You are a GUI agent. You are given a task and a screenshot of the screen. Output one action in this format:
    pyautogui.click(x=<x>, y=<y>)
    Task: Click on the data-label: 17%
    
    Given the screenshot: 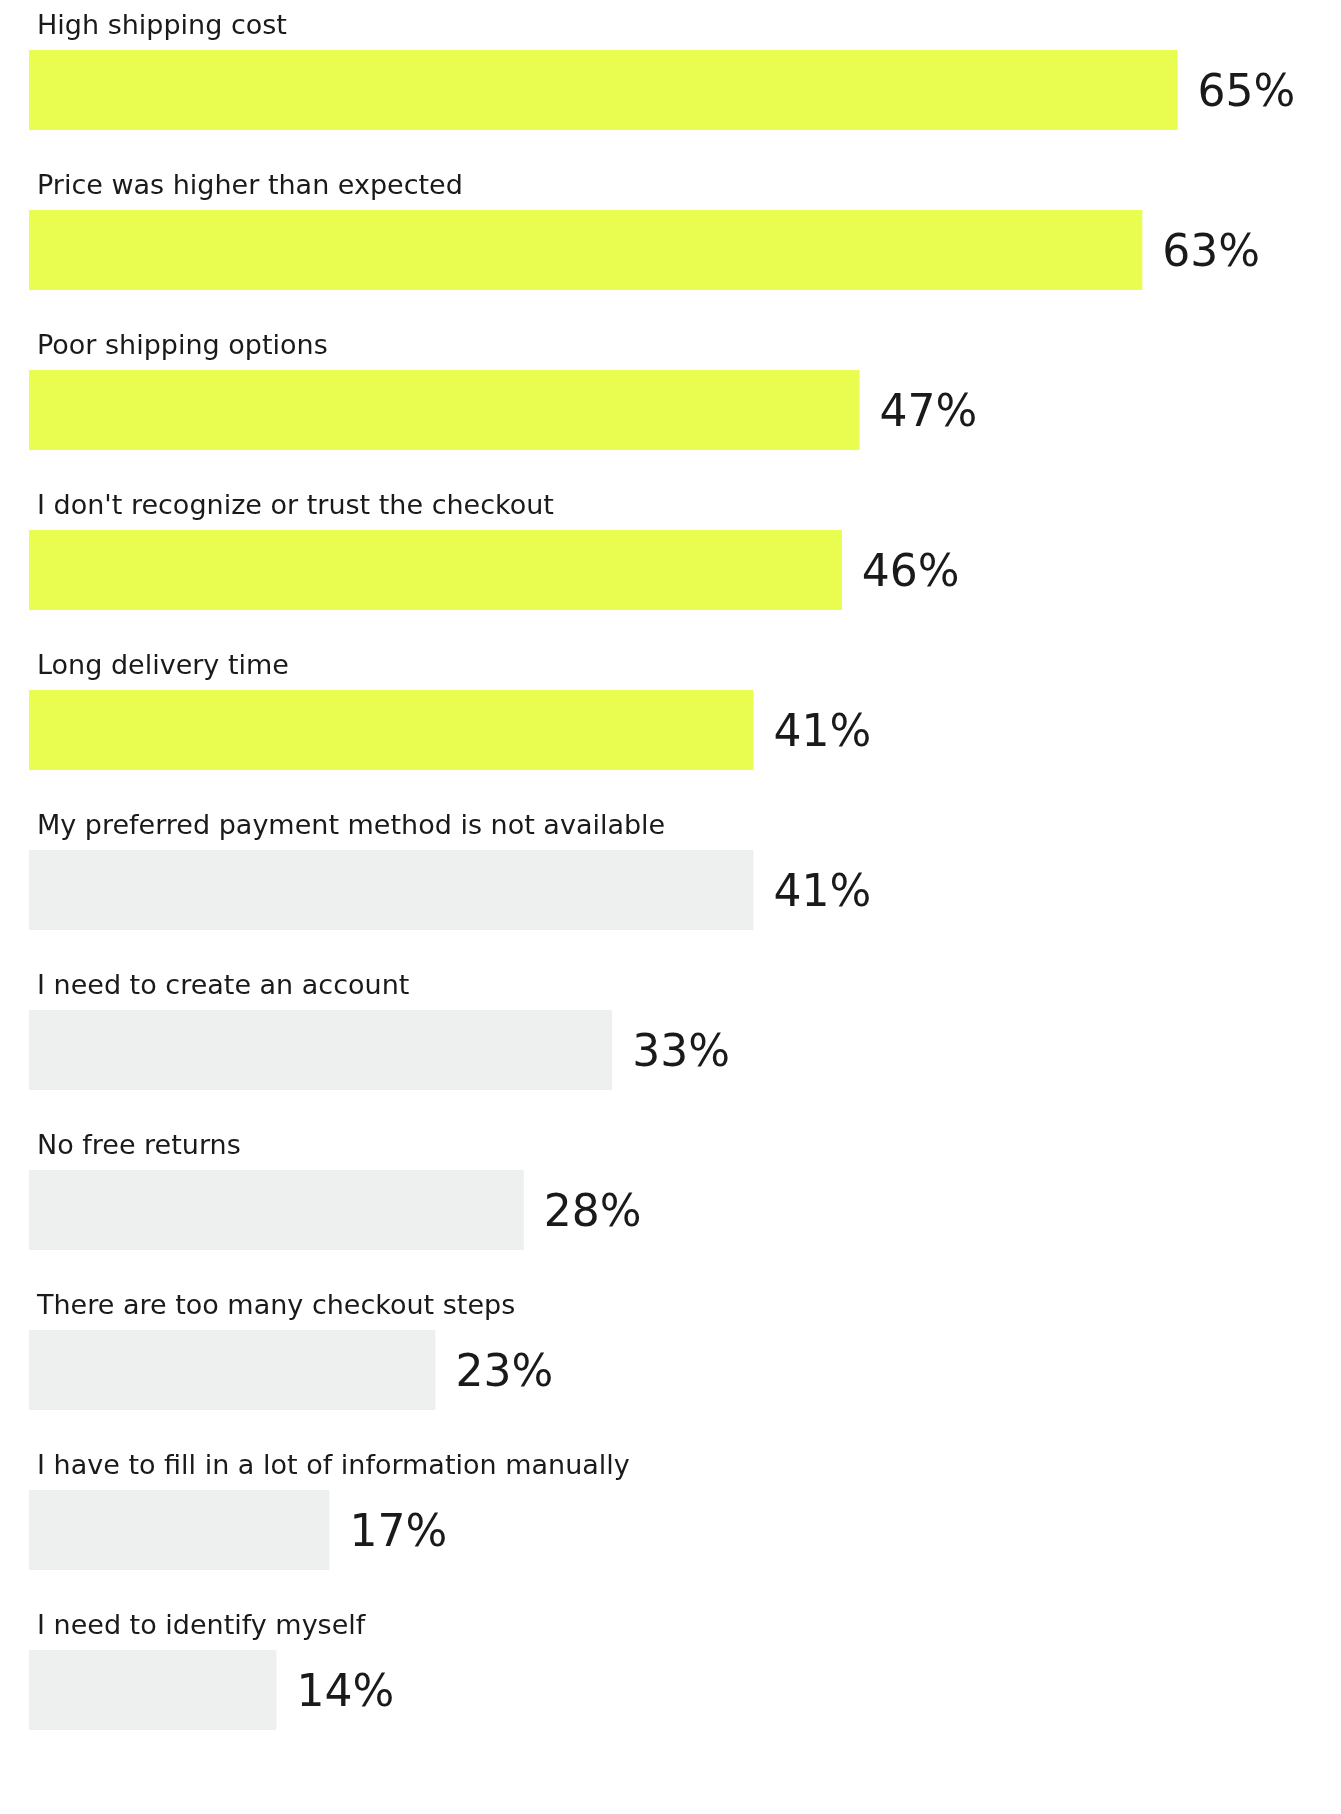 What is the action you would take?
    pyautogui.click(x=398, y=1530)
    